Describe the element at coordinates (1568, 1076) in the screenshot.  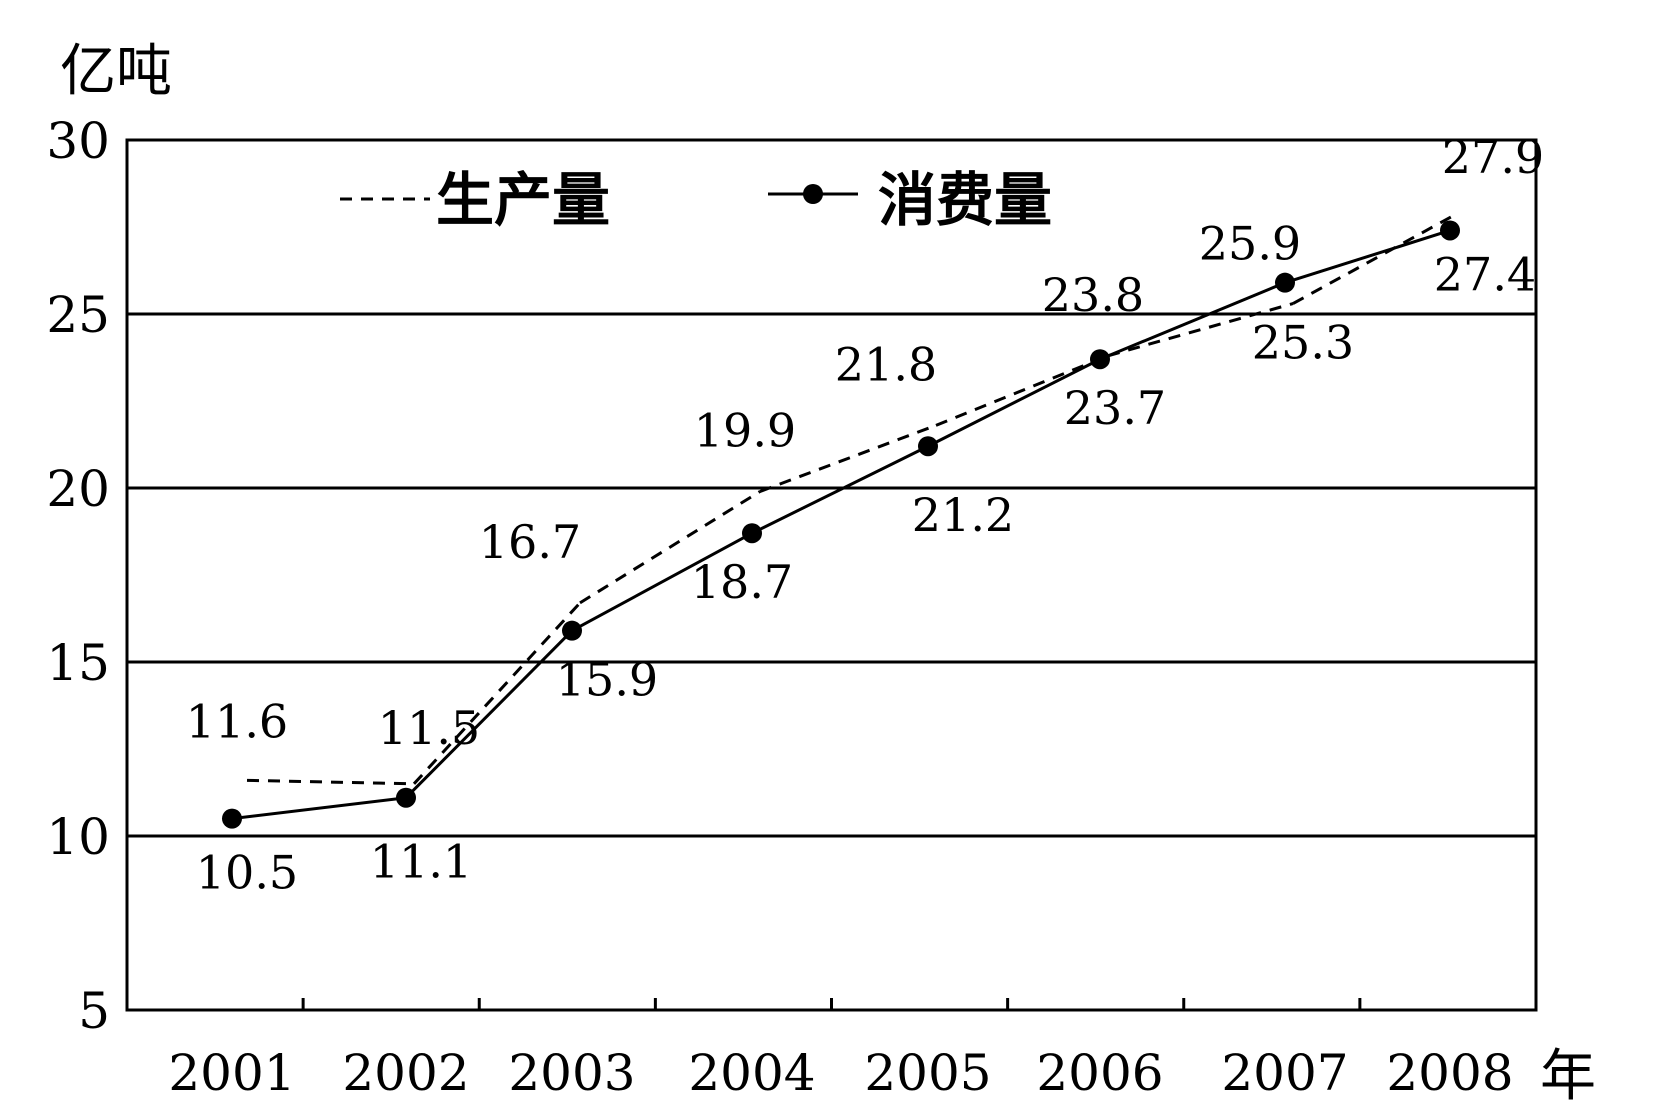
I see `x-axis-unit-label: 年` at that location.